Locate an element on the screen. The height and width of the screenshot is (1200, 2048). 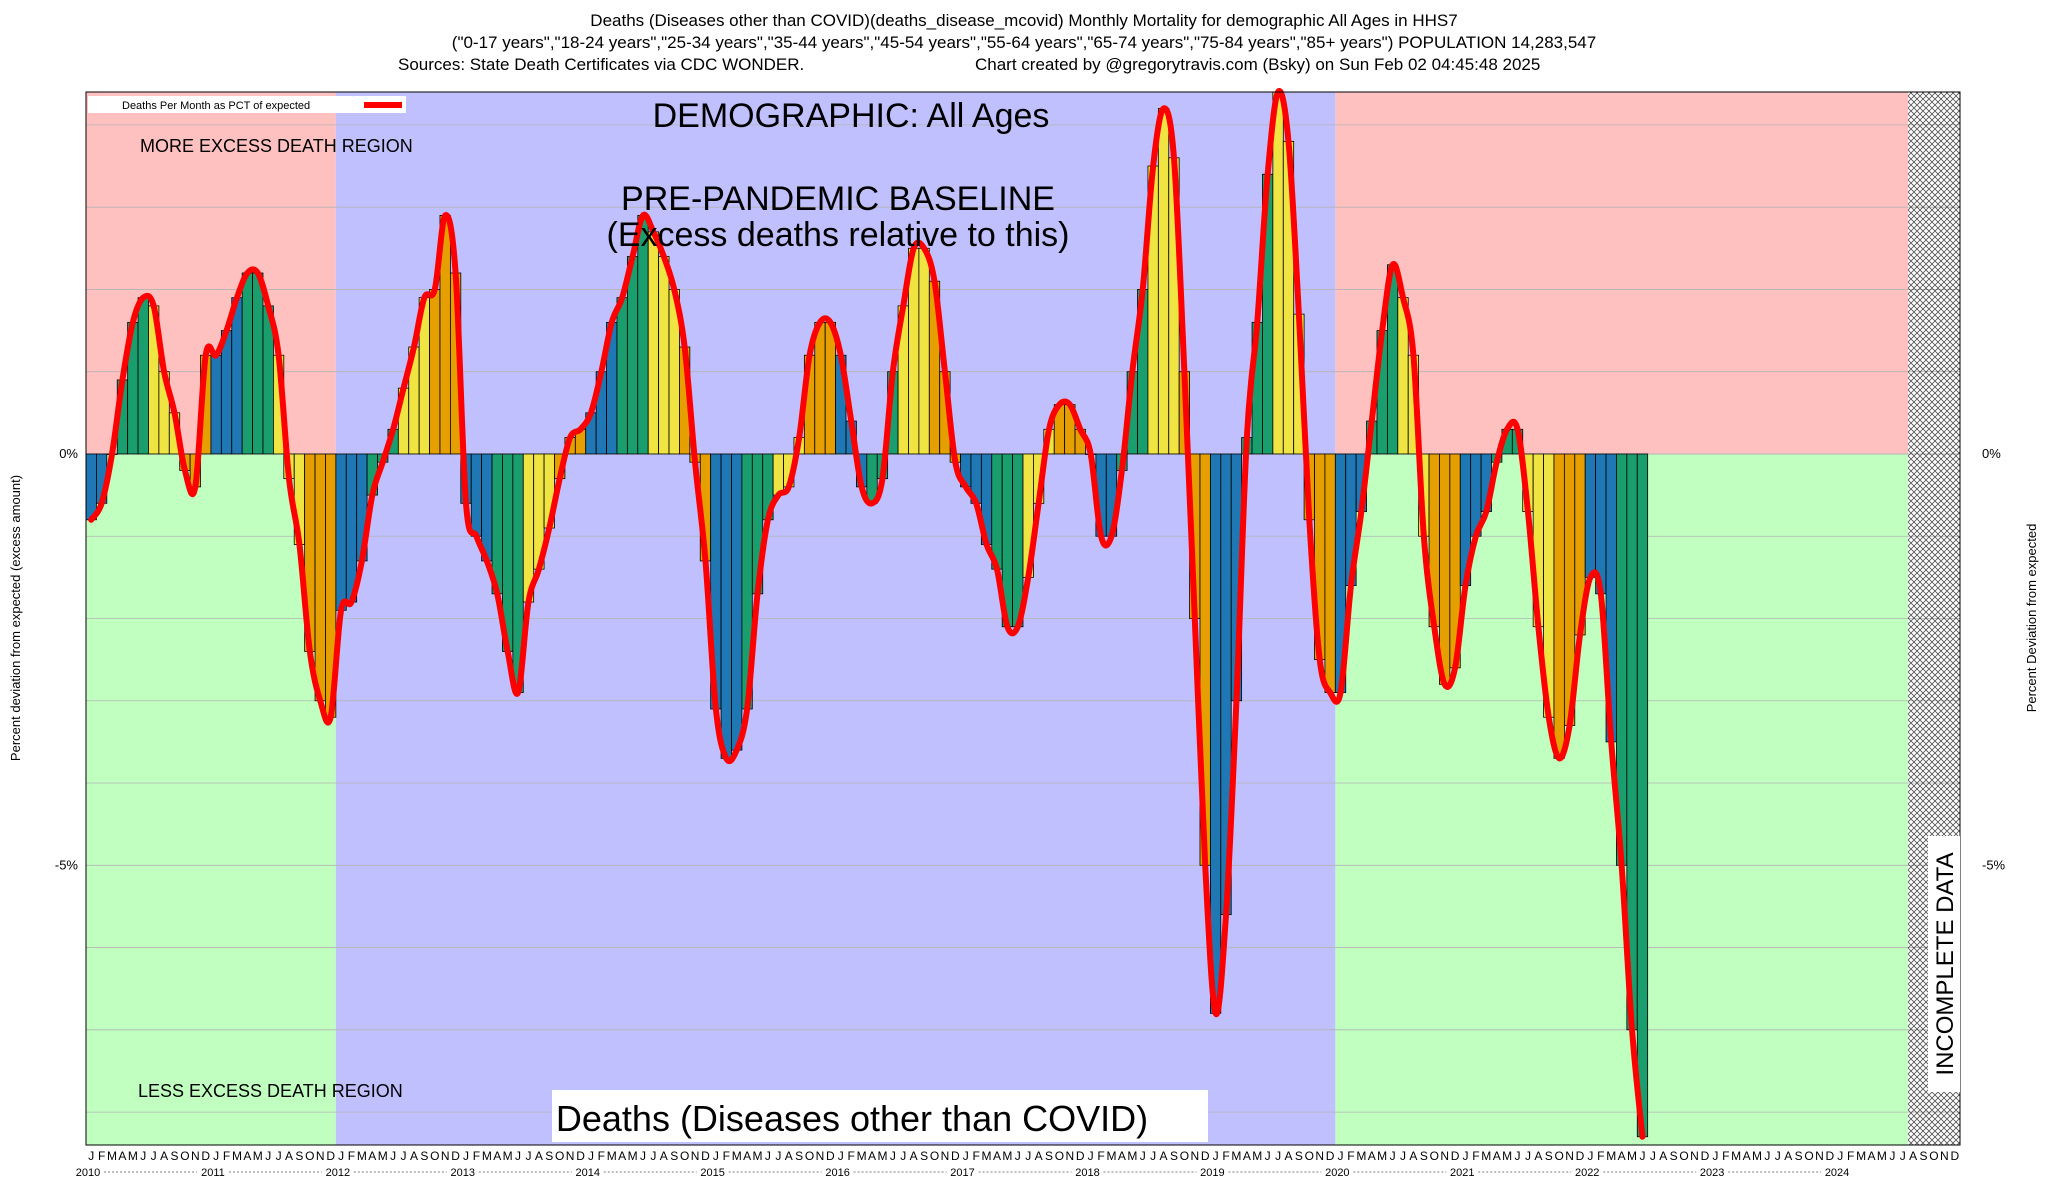
legend-entry: Deaths Per Month as PCT of expected is located at coordinates (216, 106).